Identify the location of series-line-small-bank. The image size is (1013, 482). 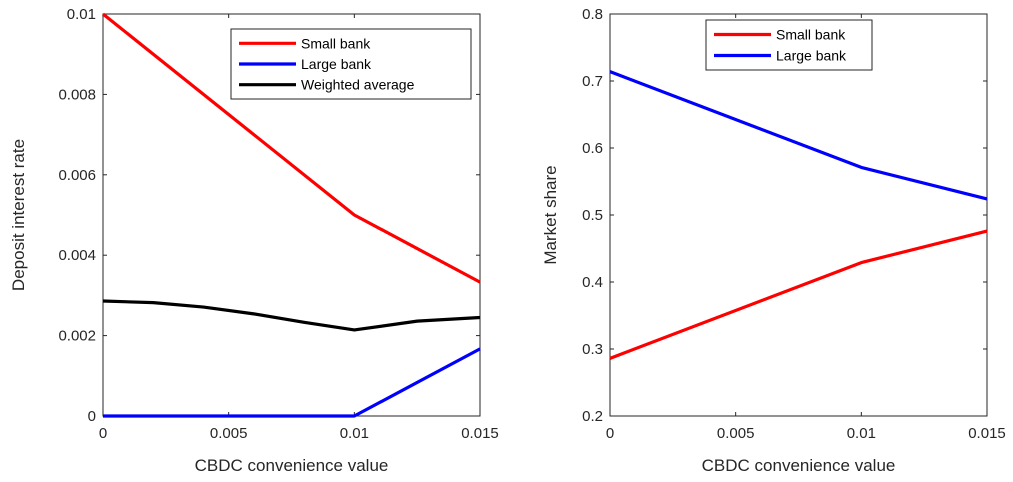
(798, 294).